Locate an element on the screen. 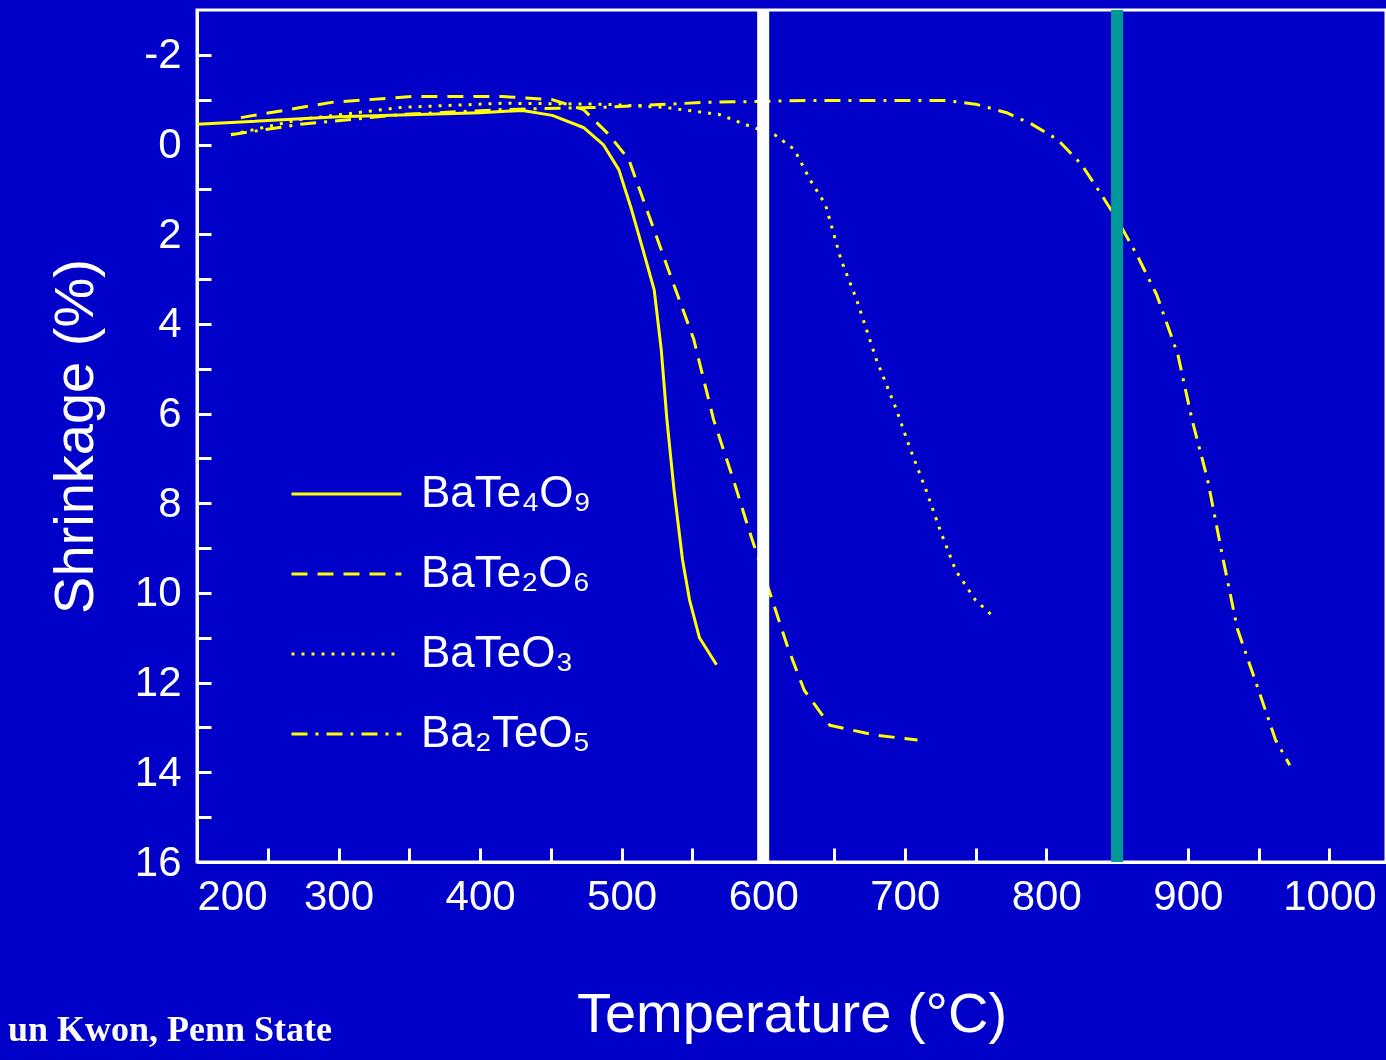  y-tick-label: 16 is located at coordinates (158, 861).